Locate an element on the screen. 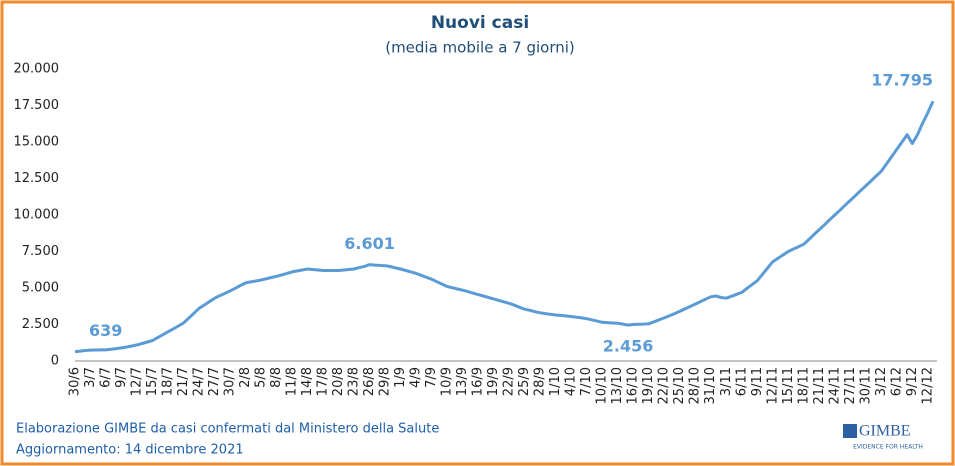  x-tick-label: 24/7 is located at coordinates (199, 381).